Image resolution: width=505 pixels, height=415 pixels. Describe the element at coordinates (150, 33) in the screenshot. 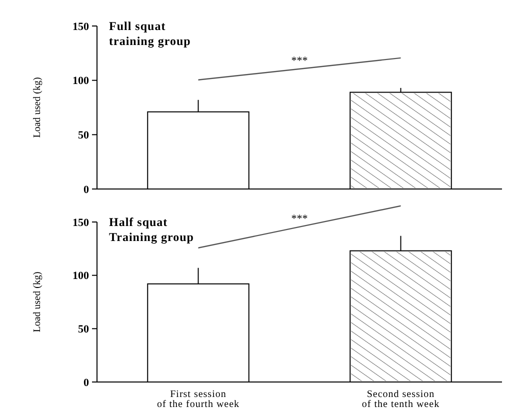

I see `chart-title: Full squat training group` at that location.